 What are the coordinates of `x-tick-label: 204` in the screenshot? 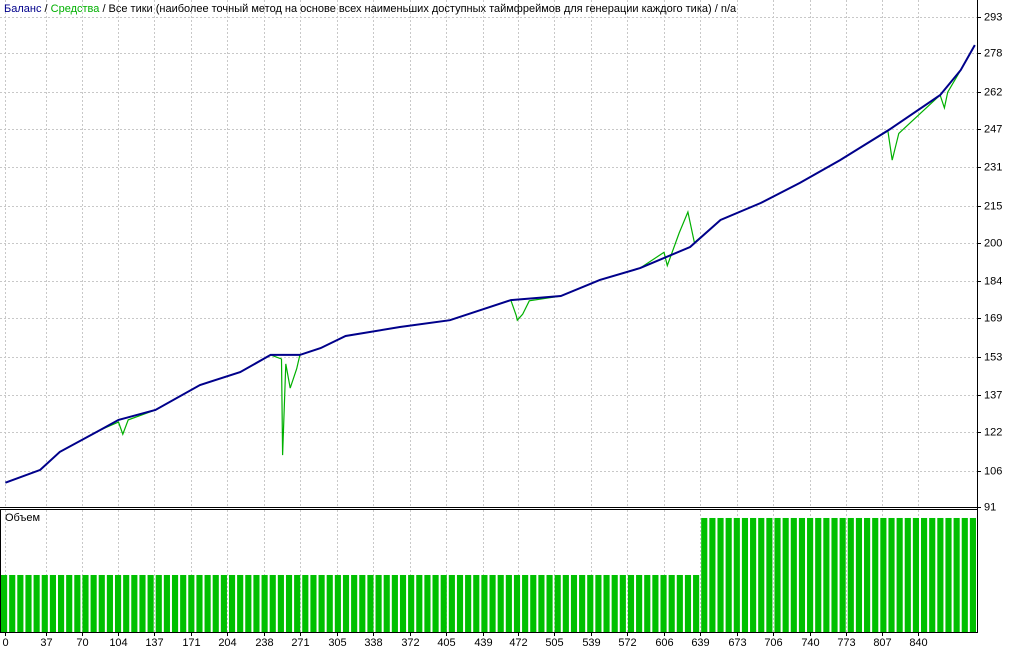 It's located at (227, 643).